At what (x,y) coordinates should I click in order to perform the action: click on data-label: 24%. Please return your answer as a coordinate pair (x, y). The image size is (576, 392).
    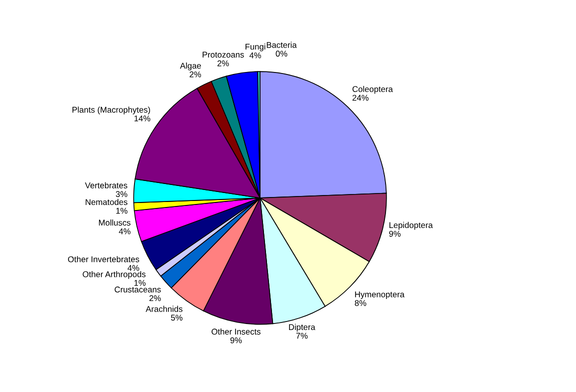
    Looking at the image, I should click on (360, 97).